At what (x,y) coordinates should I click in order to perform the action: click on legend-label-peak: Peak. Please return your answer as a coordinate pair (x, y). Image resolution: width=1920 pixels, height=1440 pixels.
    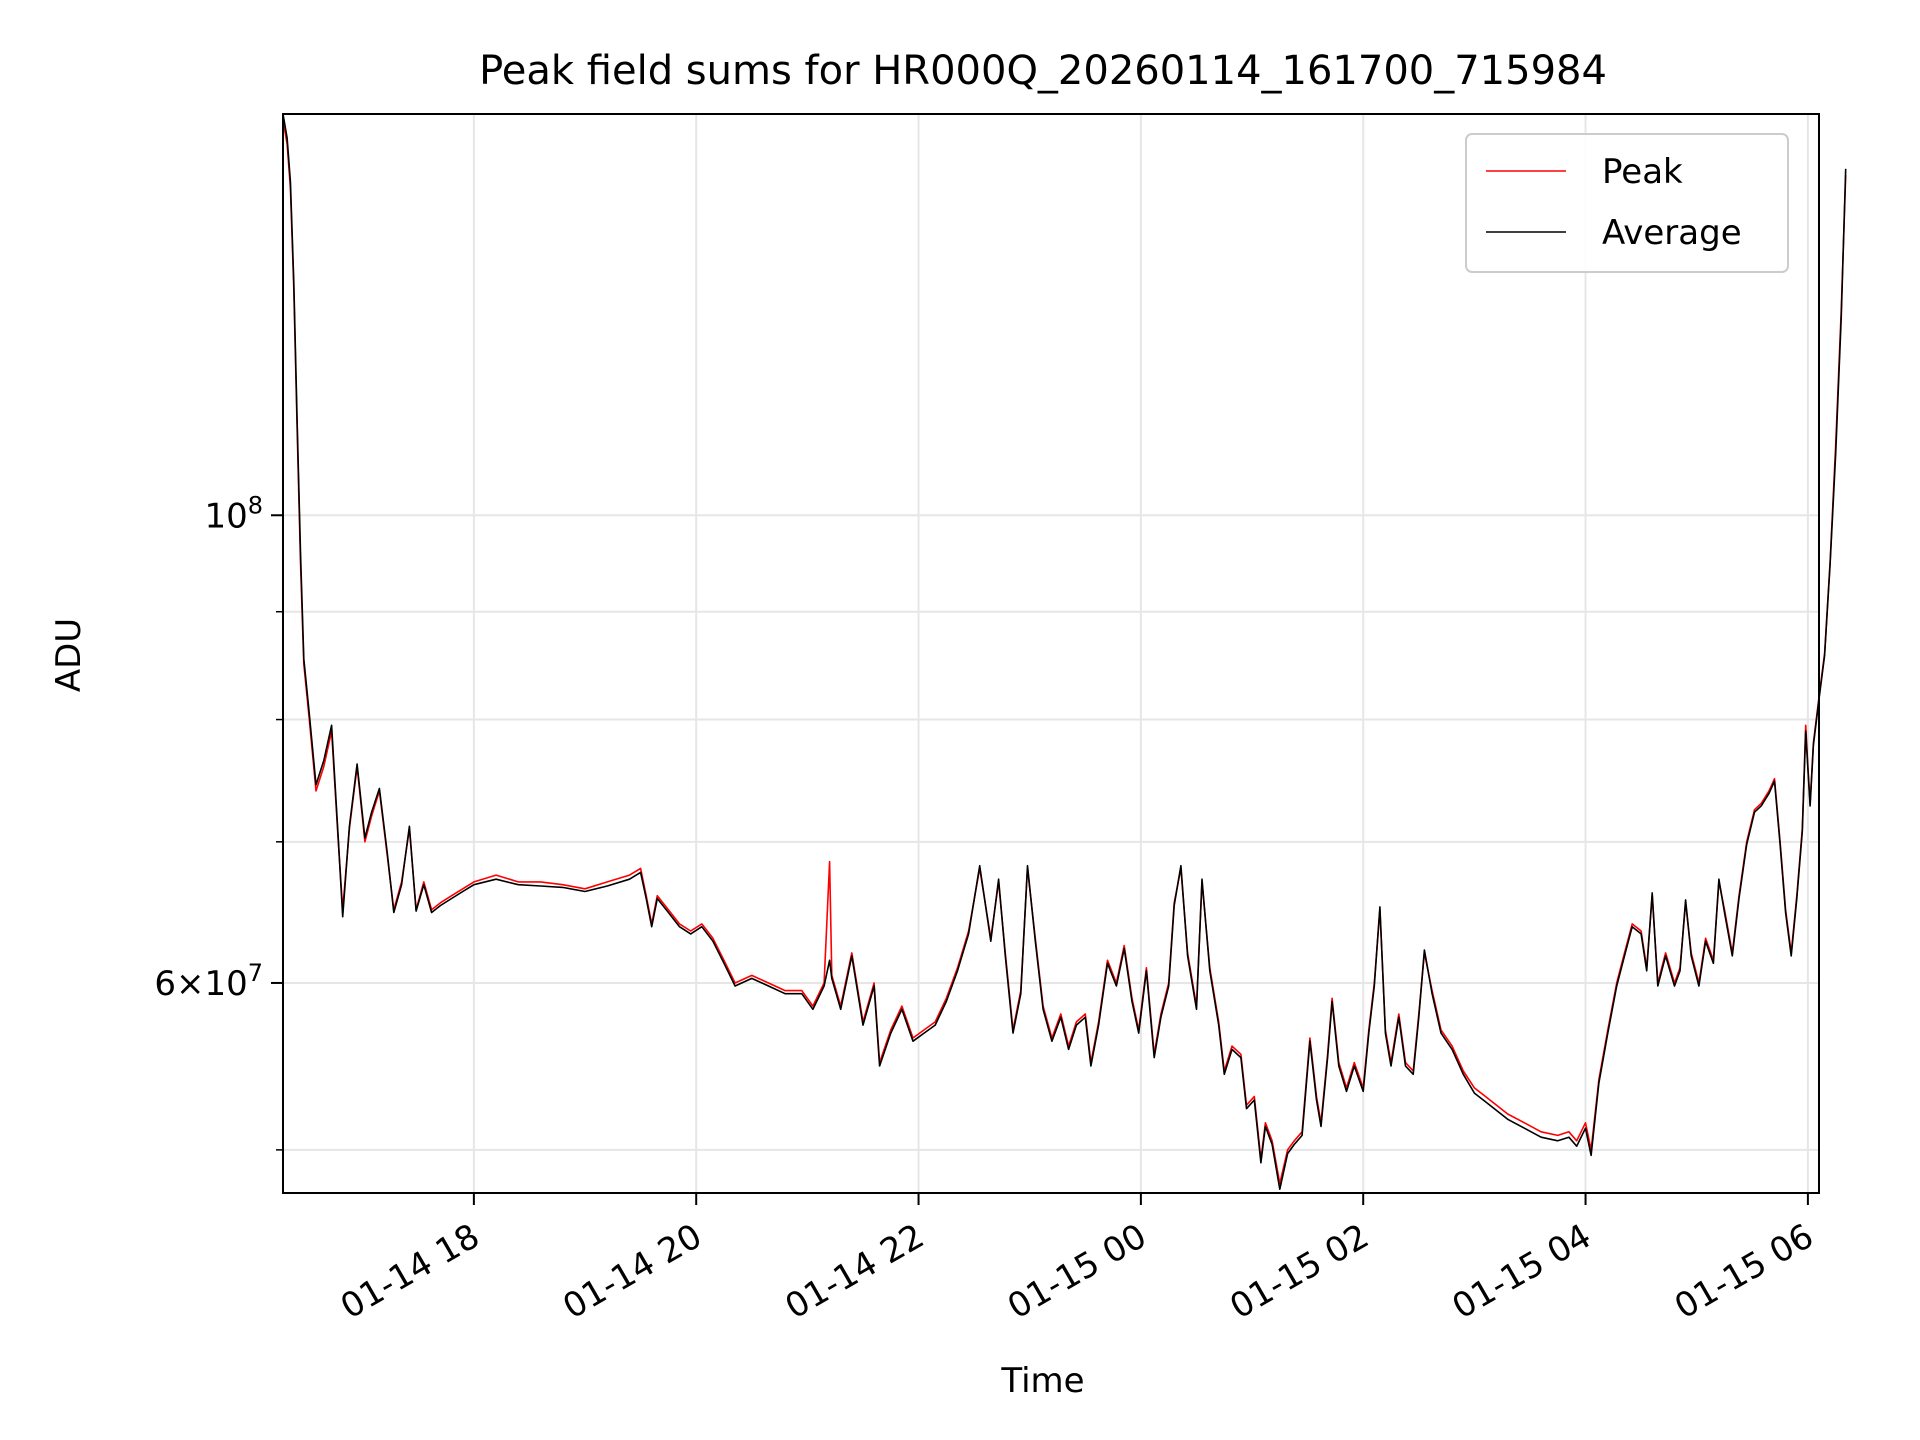
    Looking at the image, I should click on (1642, 172).